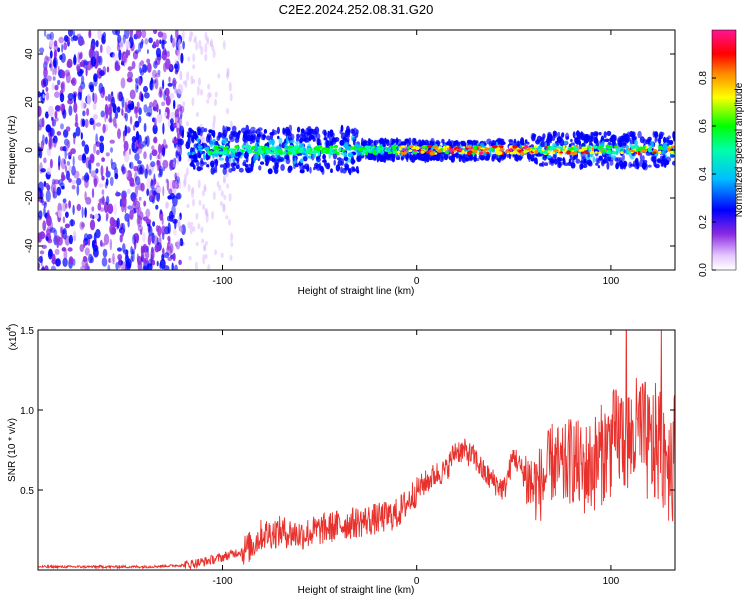 The width and height of the screenshot is (750, 605). Describe the element at coordinates (12, 337) in the screenshot. I see `snr-scale-label: (x104)` at that location.